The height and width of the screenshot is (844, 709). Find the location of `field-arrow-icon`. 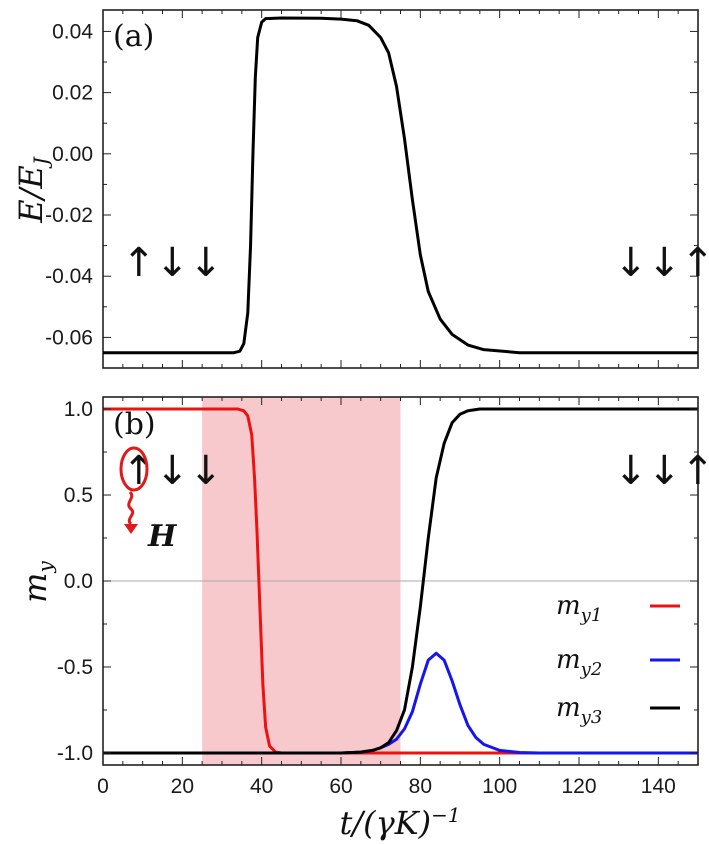

field-arrow-icon is located at coordinates (131, 508).